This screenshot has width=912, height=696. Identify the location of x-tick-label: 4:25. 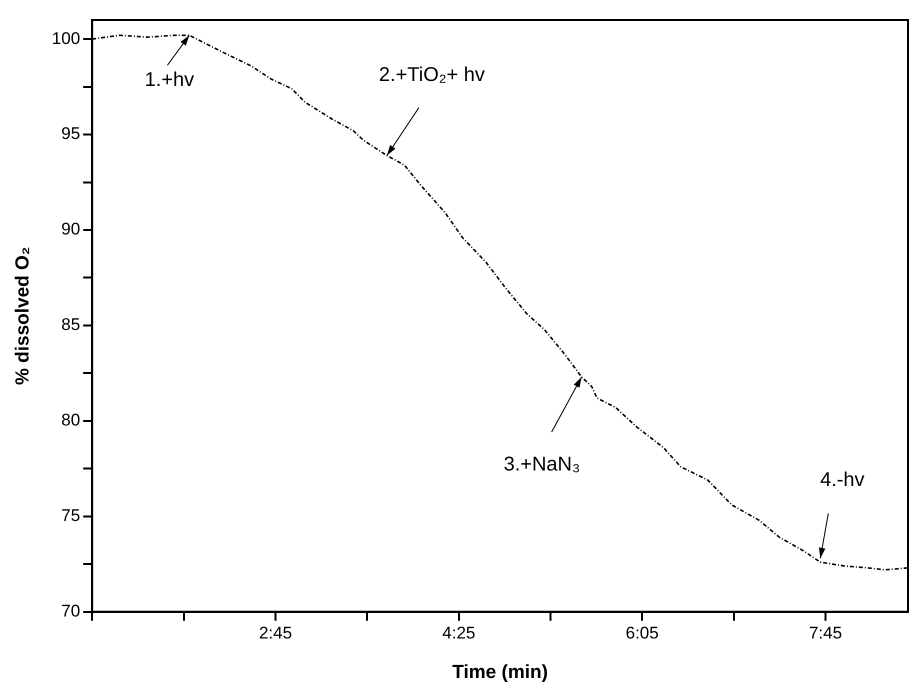
(459, 633).